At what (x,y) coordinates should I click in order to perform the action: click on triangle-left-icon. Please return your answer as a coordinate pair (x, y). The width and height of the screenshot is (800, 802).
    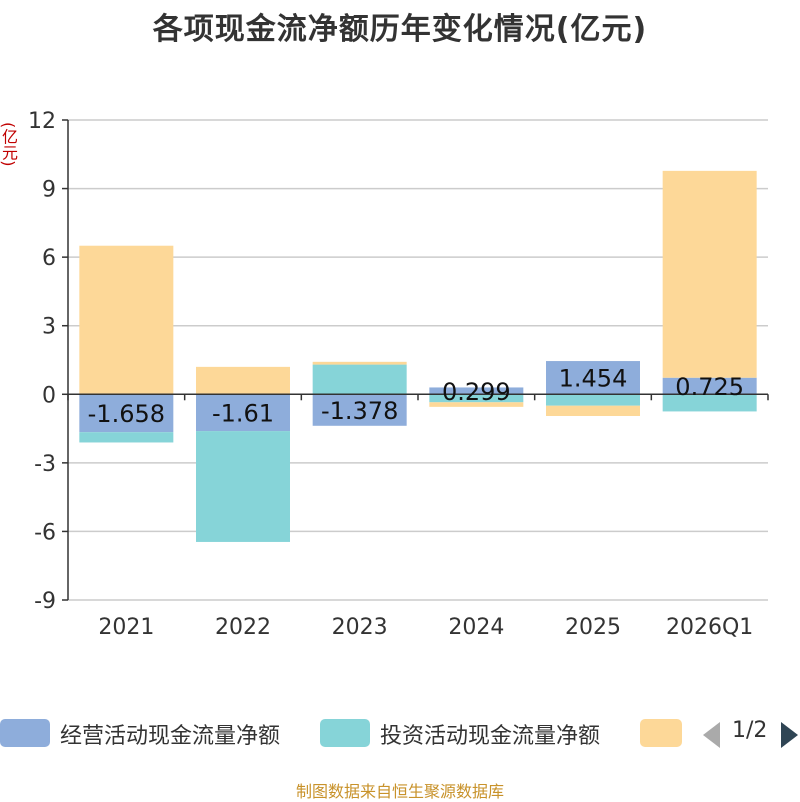
    Looking at the image, I should click on (711, 735).